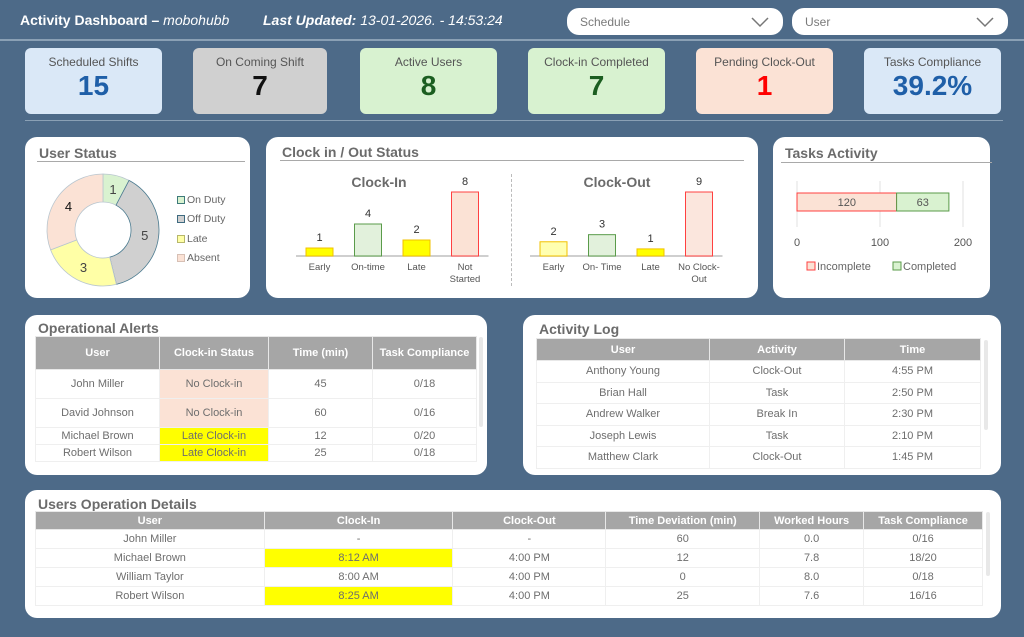 Image resolution: width=1024 pixels, height=637 pixels. I want to click on cell-user: John Miller, so click(97, 384).